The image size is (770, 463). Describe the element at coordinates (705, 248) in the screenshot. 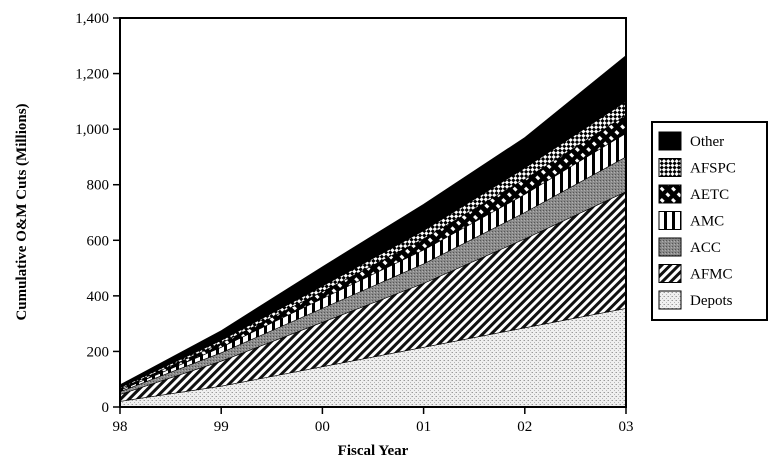

I see `legend-label-acc: ACC` at that location.